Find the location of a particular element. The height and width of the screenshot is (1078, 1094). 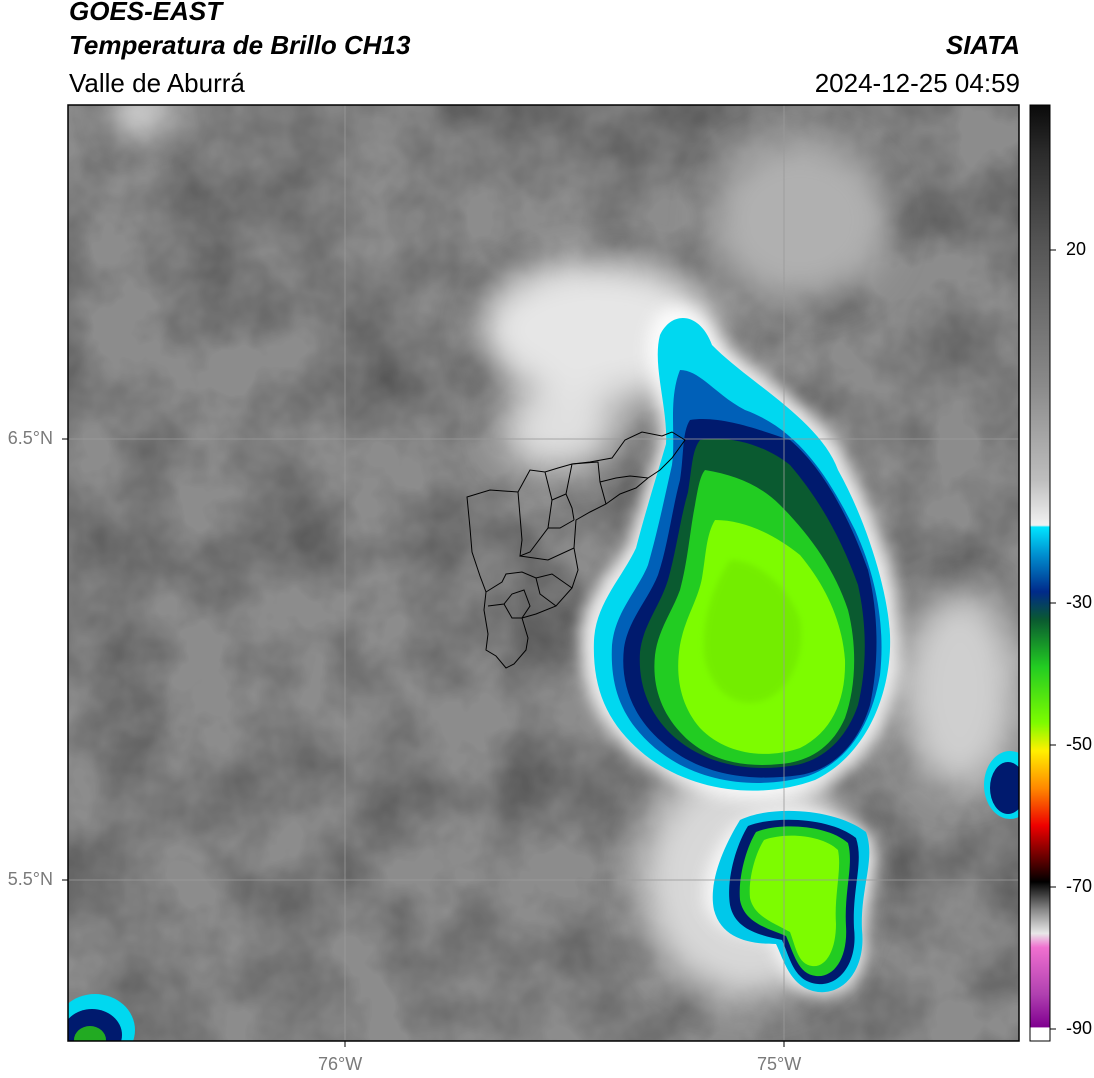

datetime-label: 2024-12-25 04:59 is located at coordinates (917, 83).